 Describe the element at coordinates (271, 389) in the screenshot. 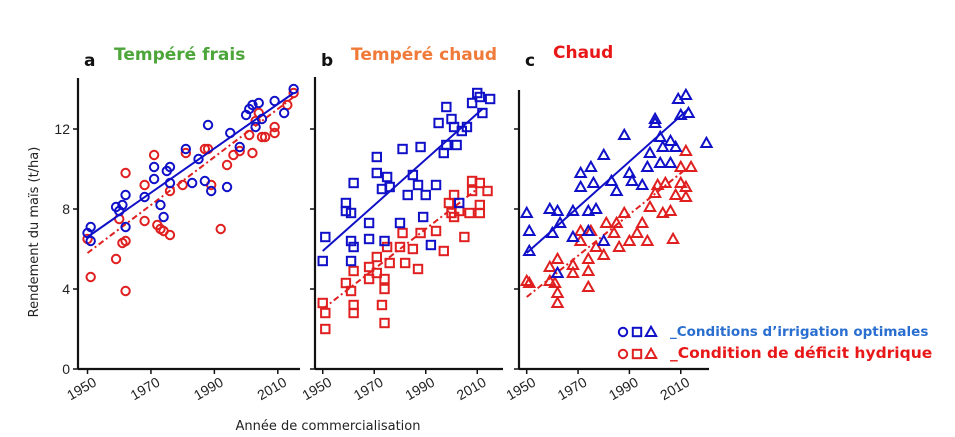

I see `x-tick-label: 2010` at that location.